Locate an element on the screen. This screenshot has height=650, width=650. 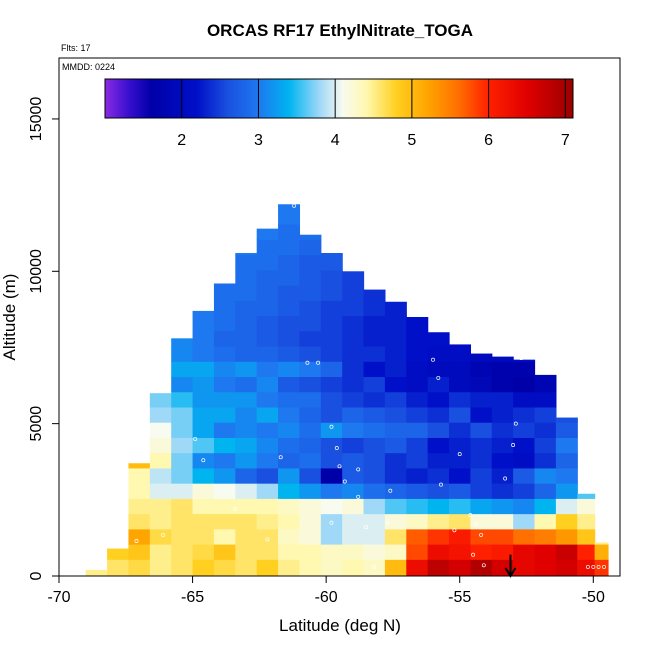
x-tick-label: -70 is located at coordinates (58, 597).